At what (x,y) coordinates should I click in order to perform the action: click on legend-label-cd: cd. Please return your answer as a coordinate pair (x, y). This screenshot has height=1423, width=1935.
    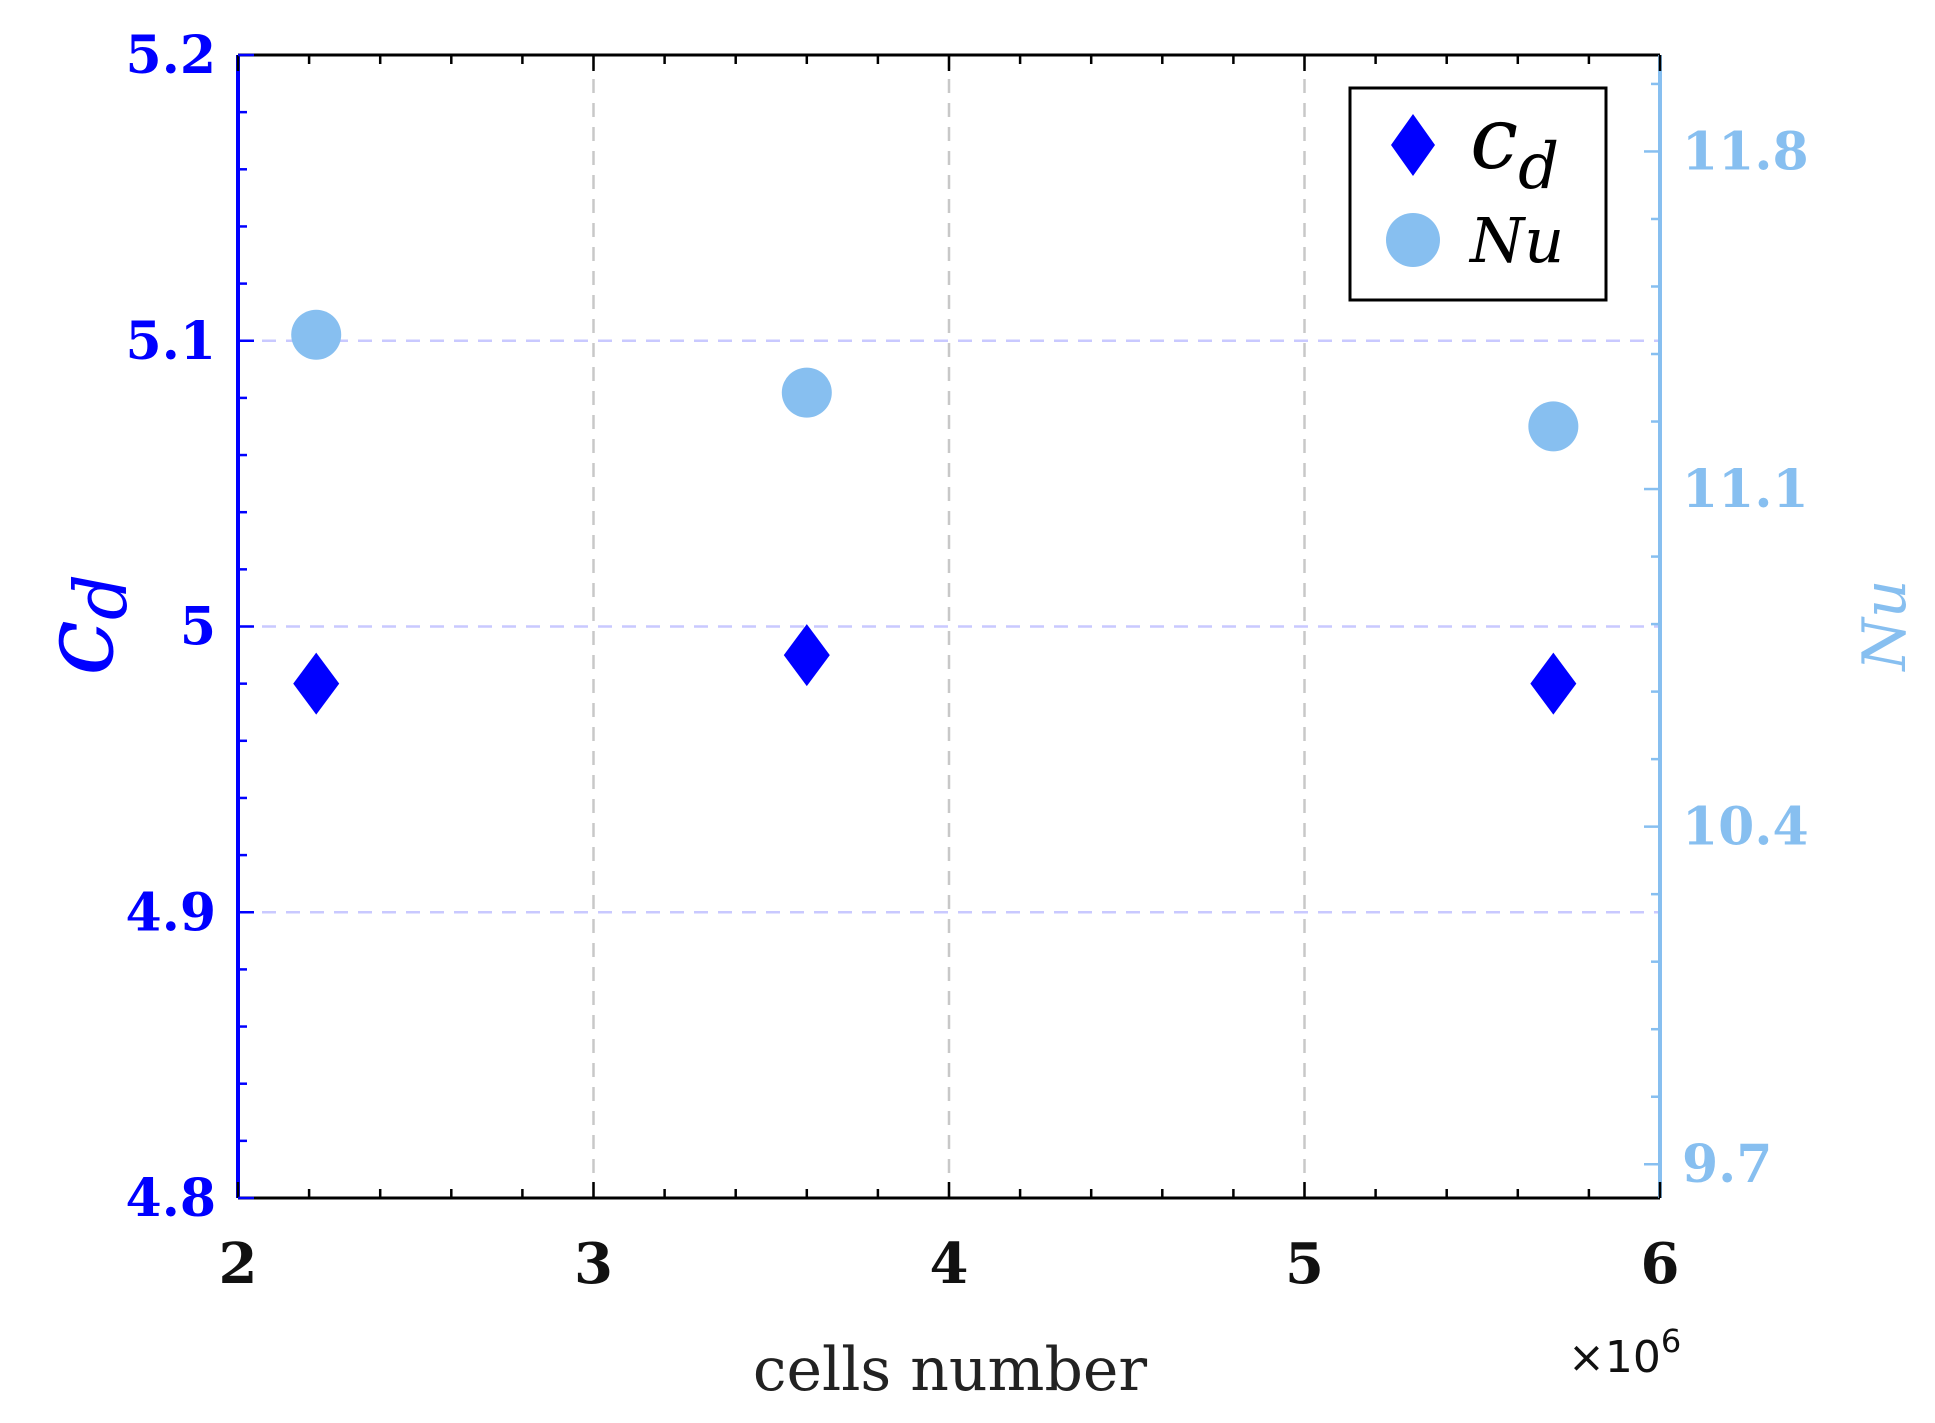
    Looking at the image, I should click on (1514, 146).